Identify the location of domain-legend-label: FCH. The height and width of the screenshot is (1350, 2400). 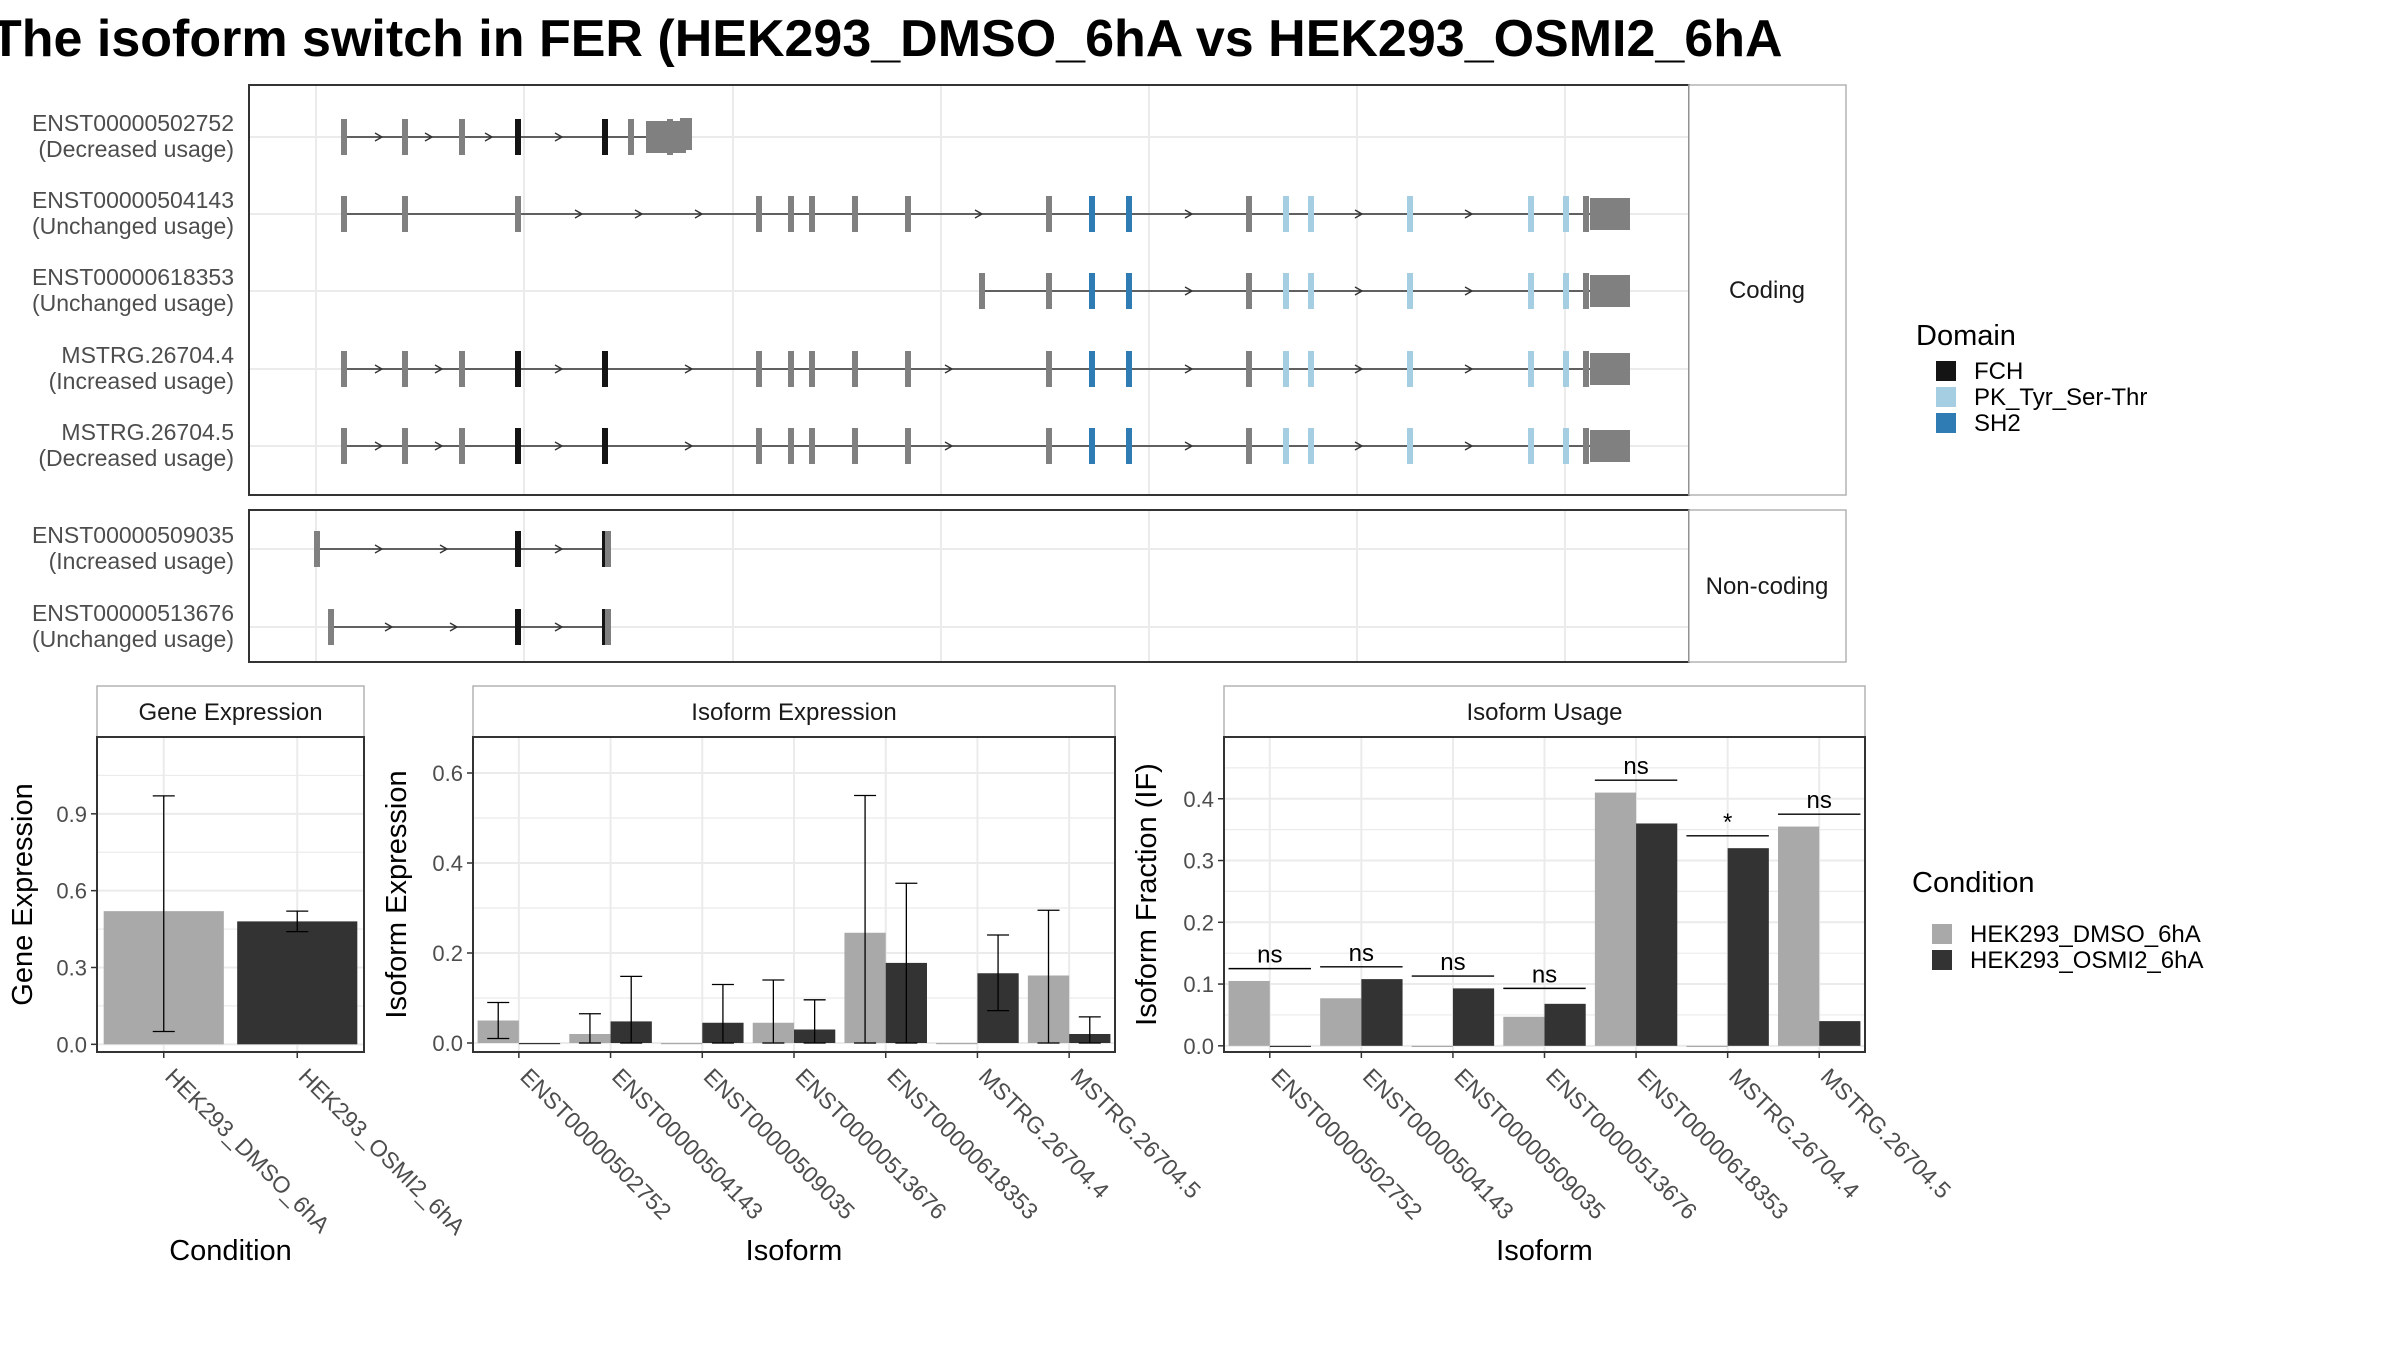
(1998, 371).